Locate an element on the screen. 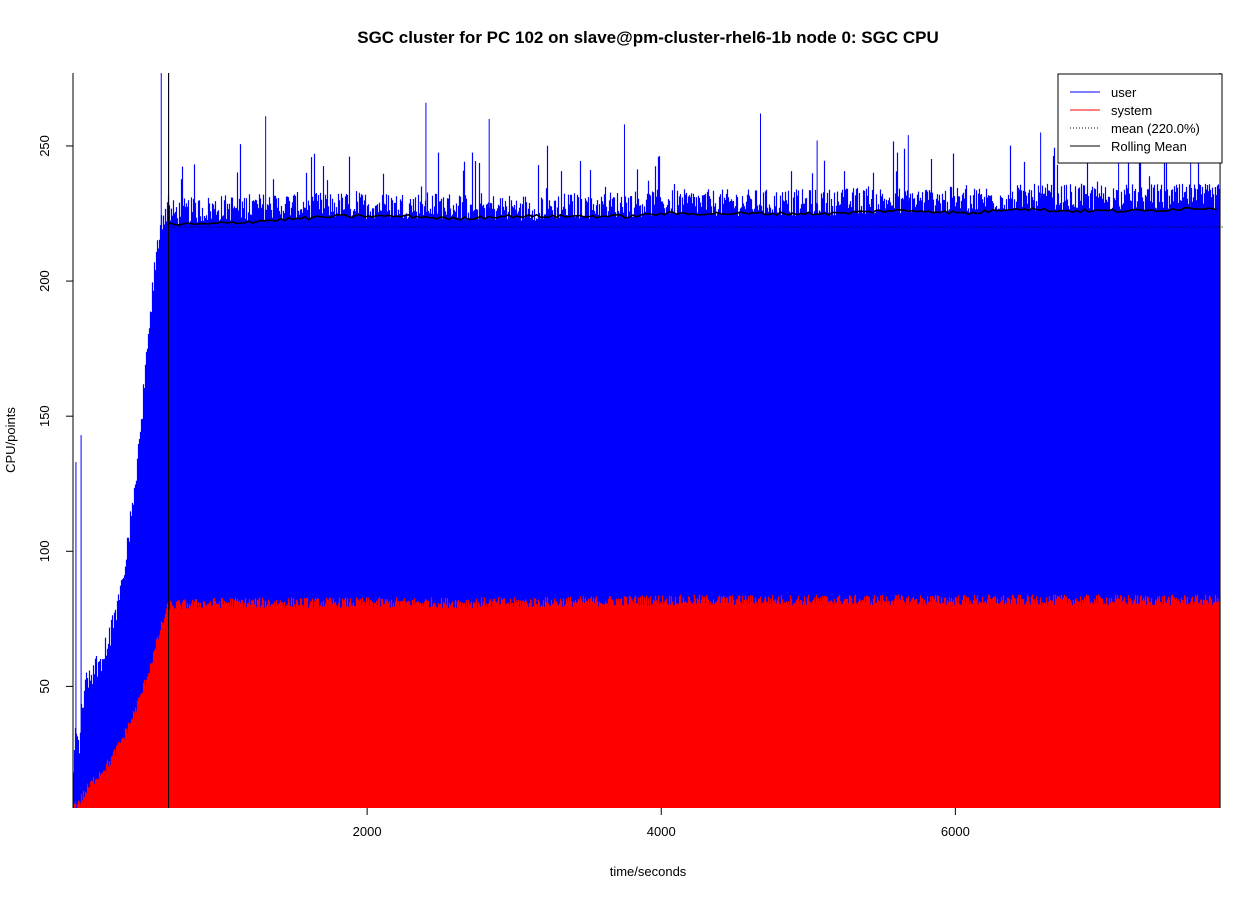  x-tick-label: 4000 is located at coordinates (661, 831).